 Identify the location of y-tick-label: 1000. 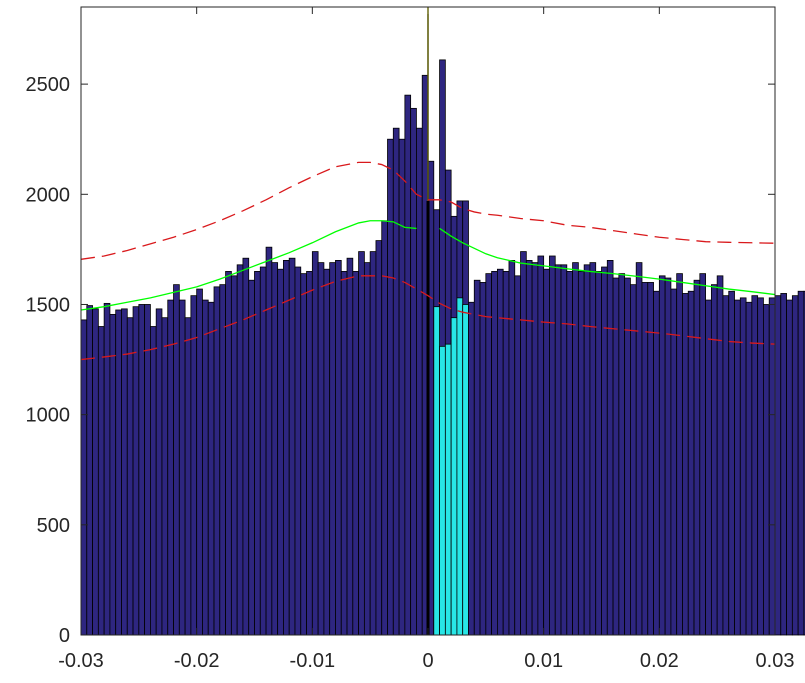
(48, 416).